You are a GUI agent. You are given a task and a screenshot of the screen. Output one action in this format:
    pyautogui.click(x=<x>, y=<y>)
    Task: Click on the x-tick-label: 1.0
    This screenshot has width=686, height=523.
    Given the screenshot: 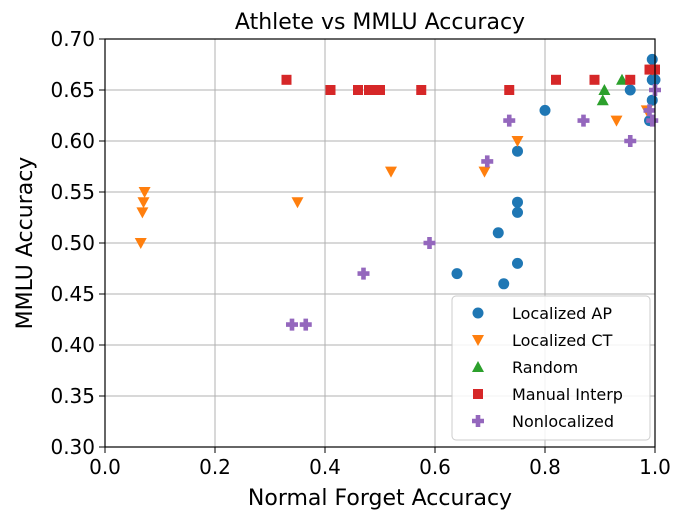 What is the action you would take?
    pyautogui.click(x=655, y=467)
    